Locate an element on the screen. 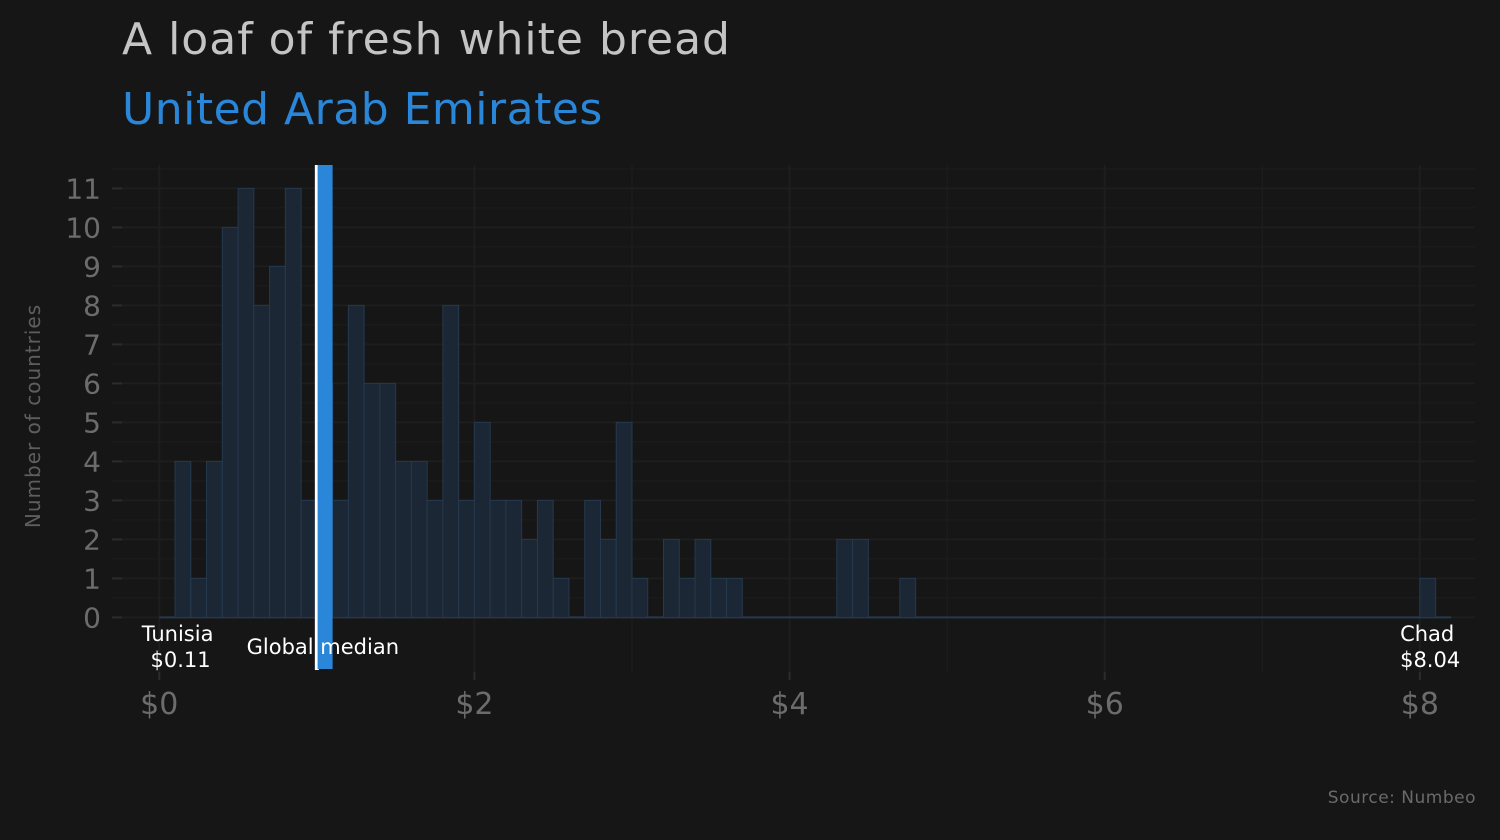  y-tick-label: 4 is located at coordinates (92, 461).